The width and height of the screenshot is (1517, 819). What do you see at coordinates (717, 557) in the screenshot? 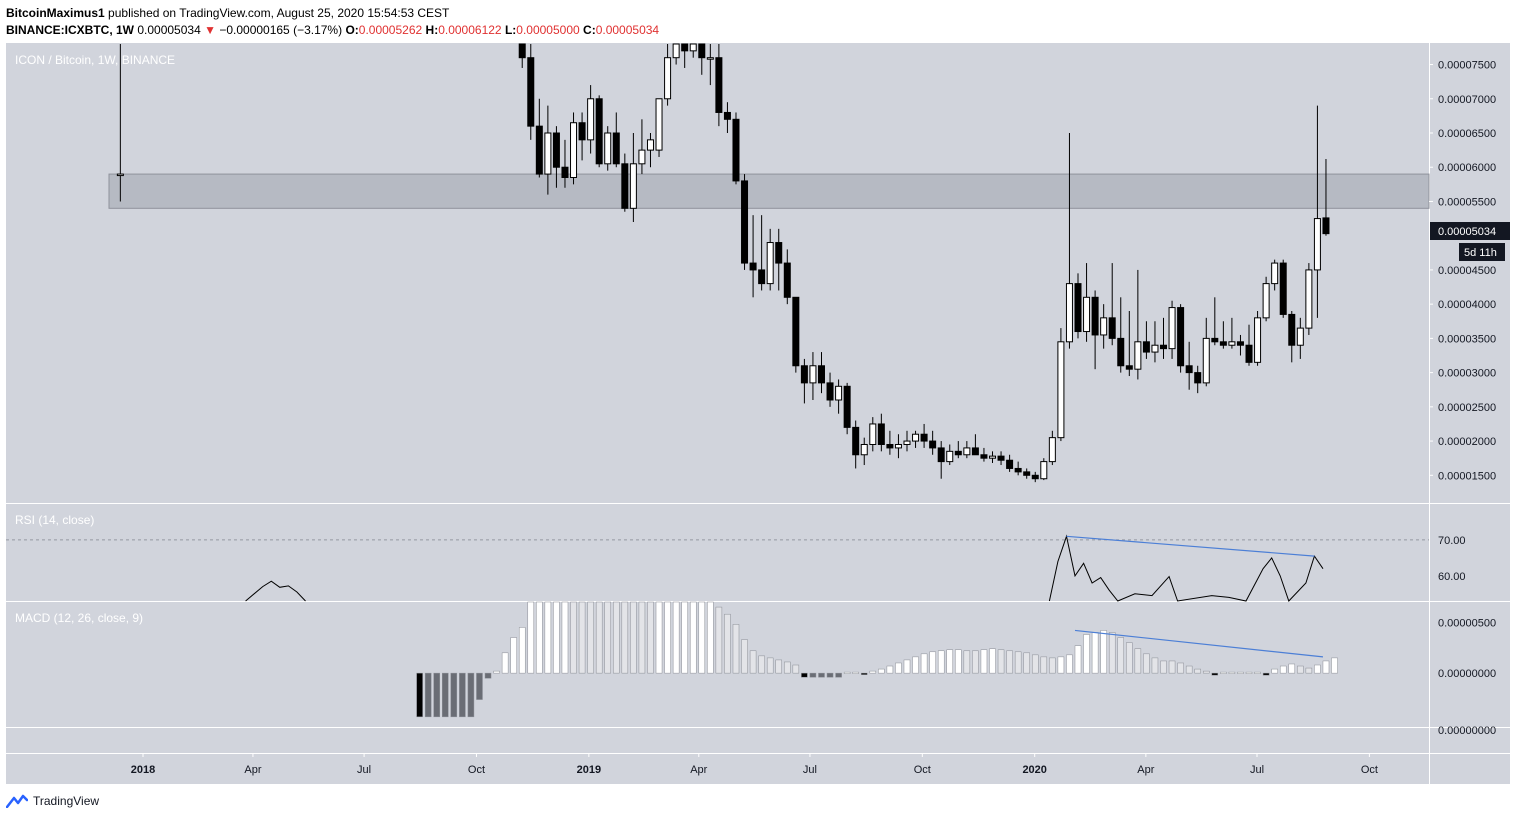
I see `rsi-pane: RSI (14, close)` at bounding box center [717, 557].